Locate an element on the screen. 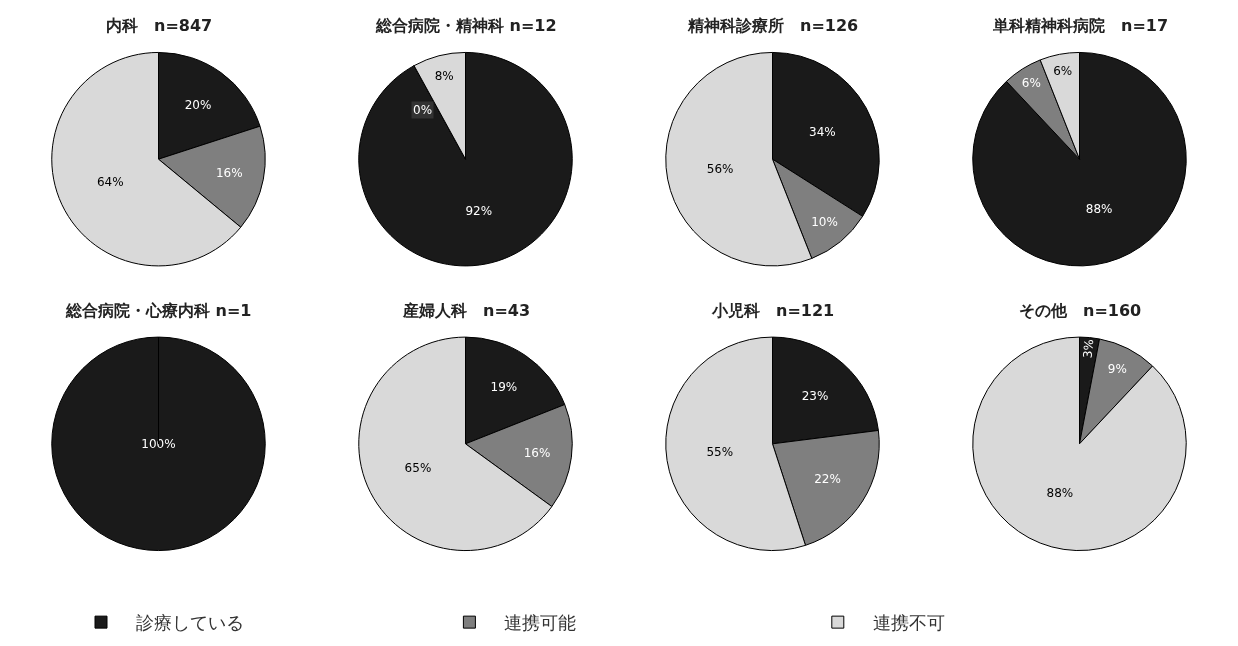 The height and width of the screenshot is (646, 1238). data-label: 23% is located at coordinates (815, 395).